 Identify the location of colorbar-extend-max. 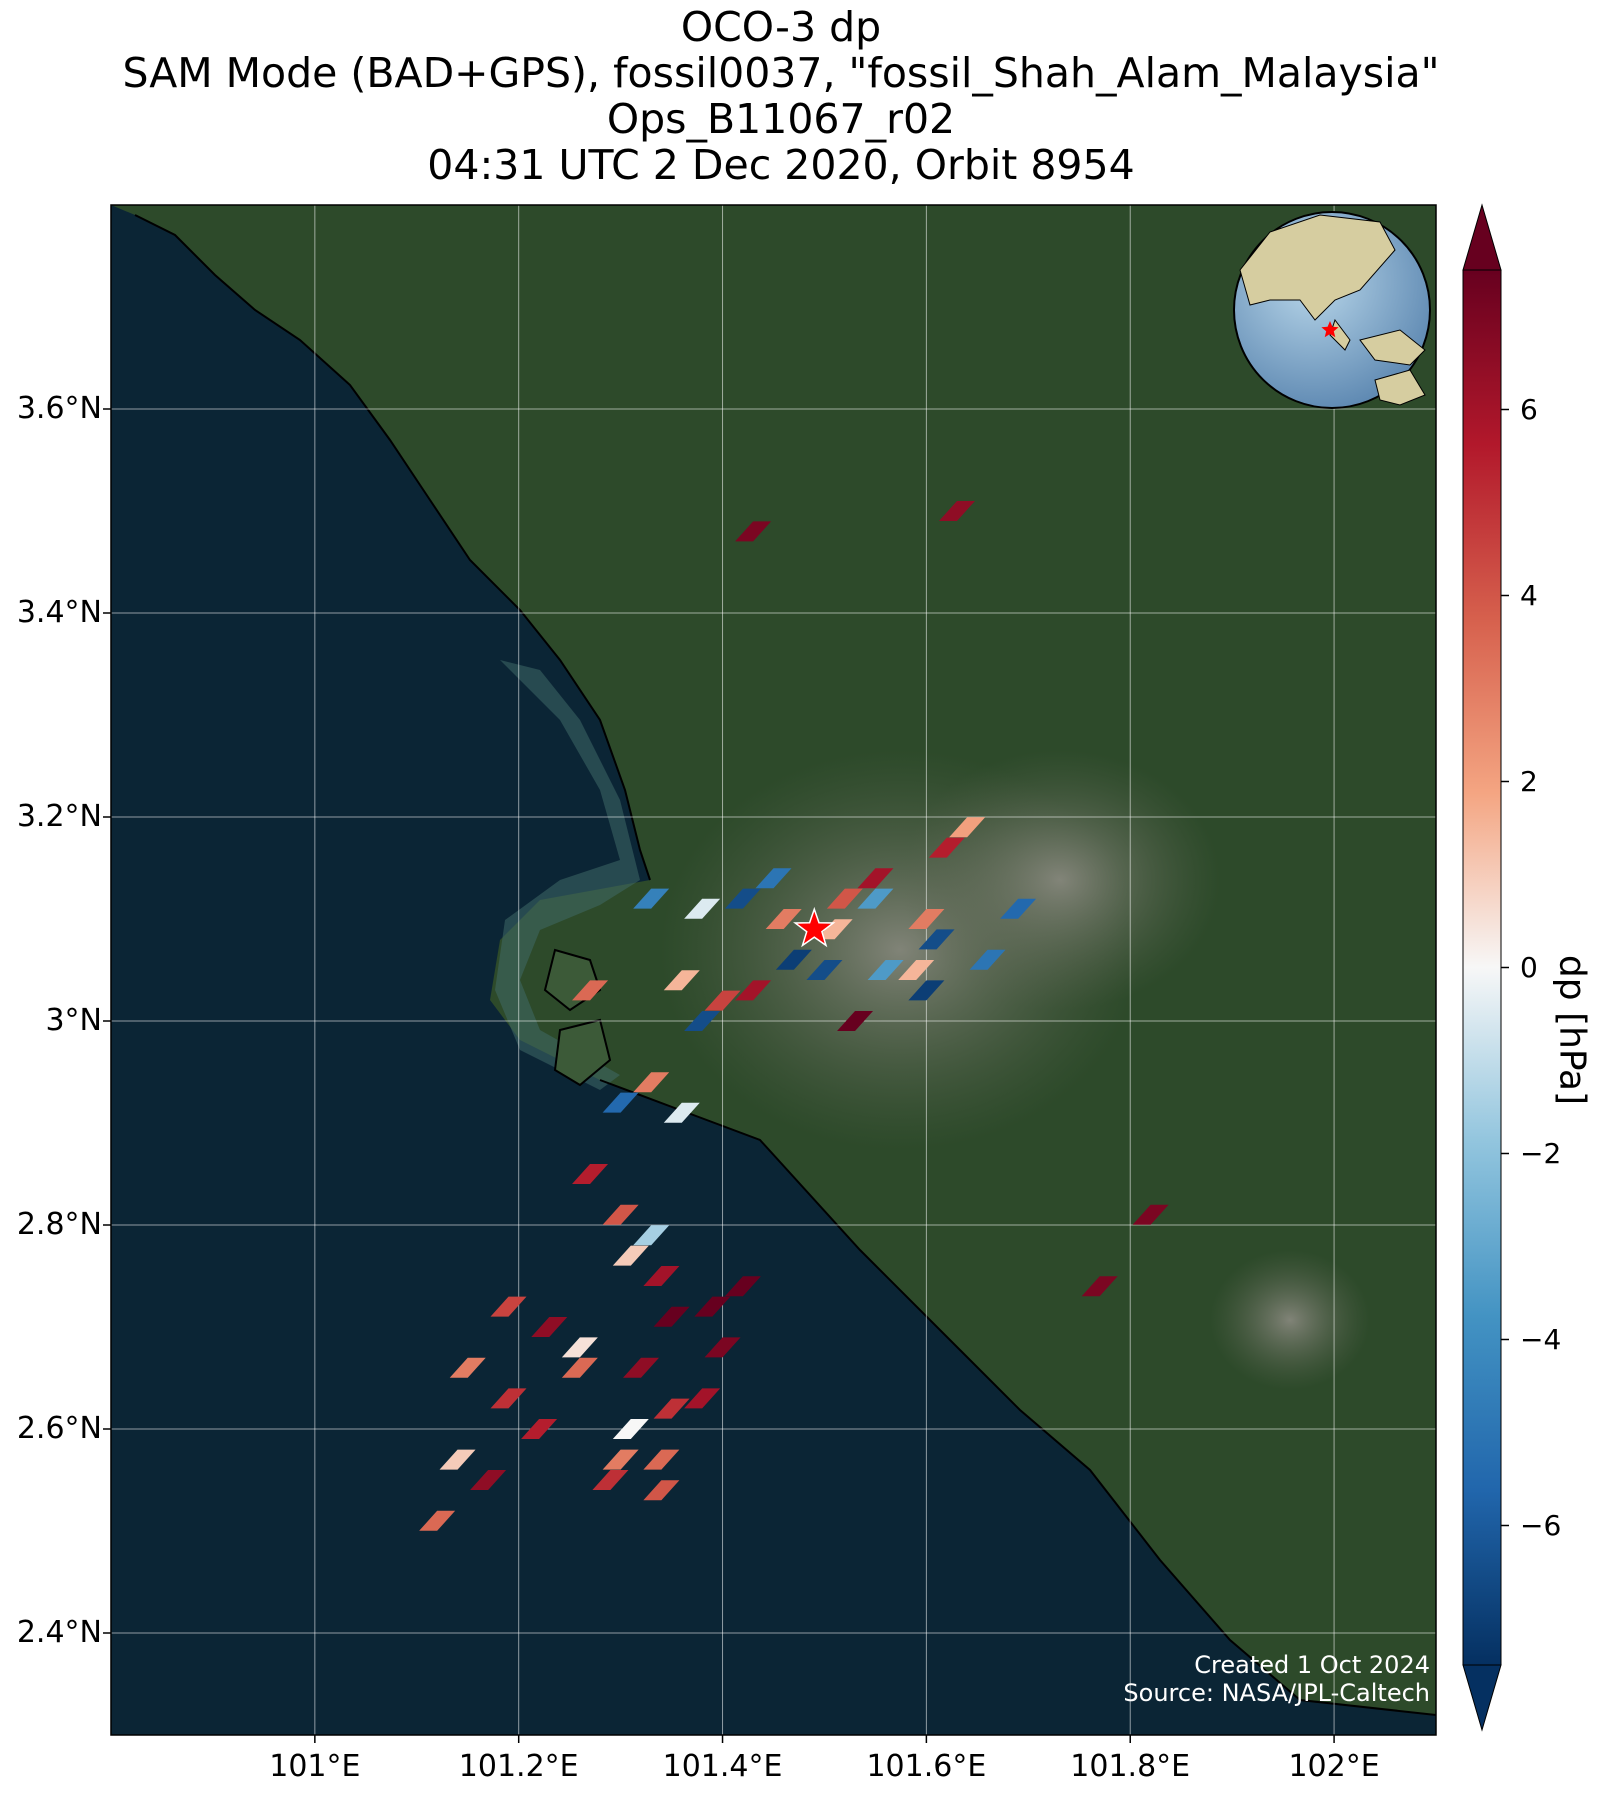
(1482, 237).